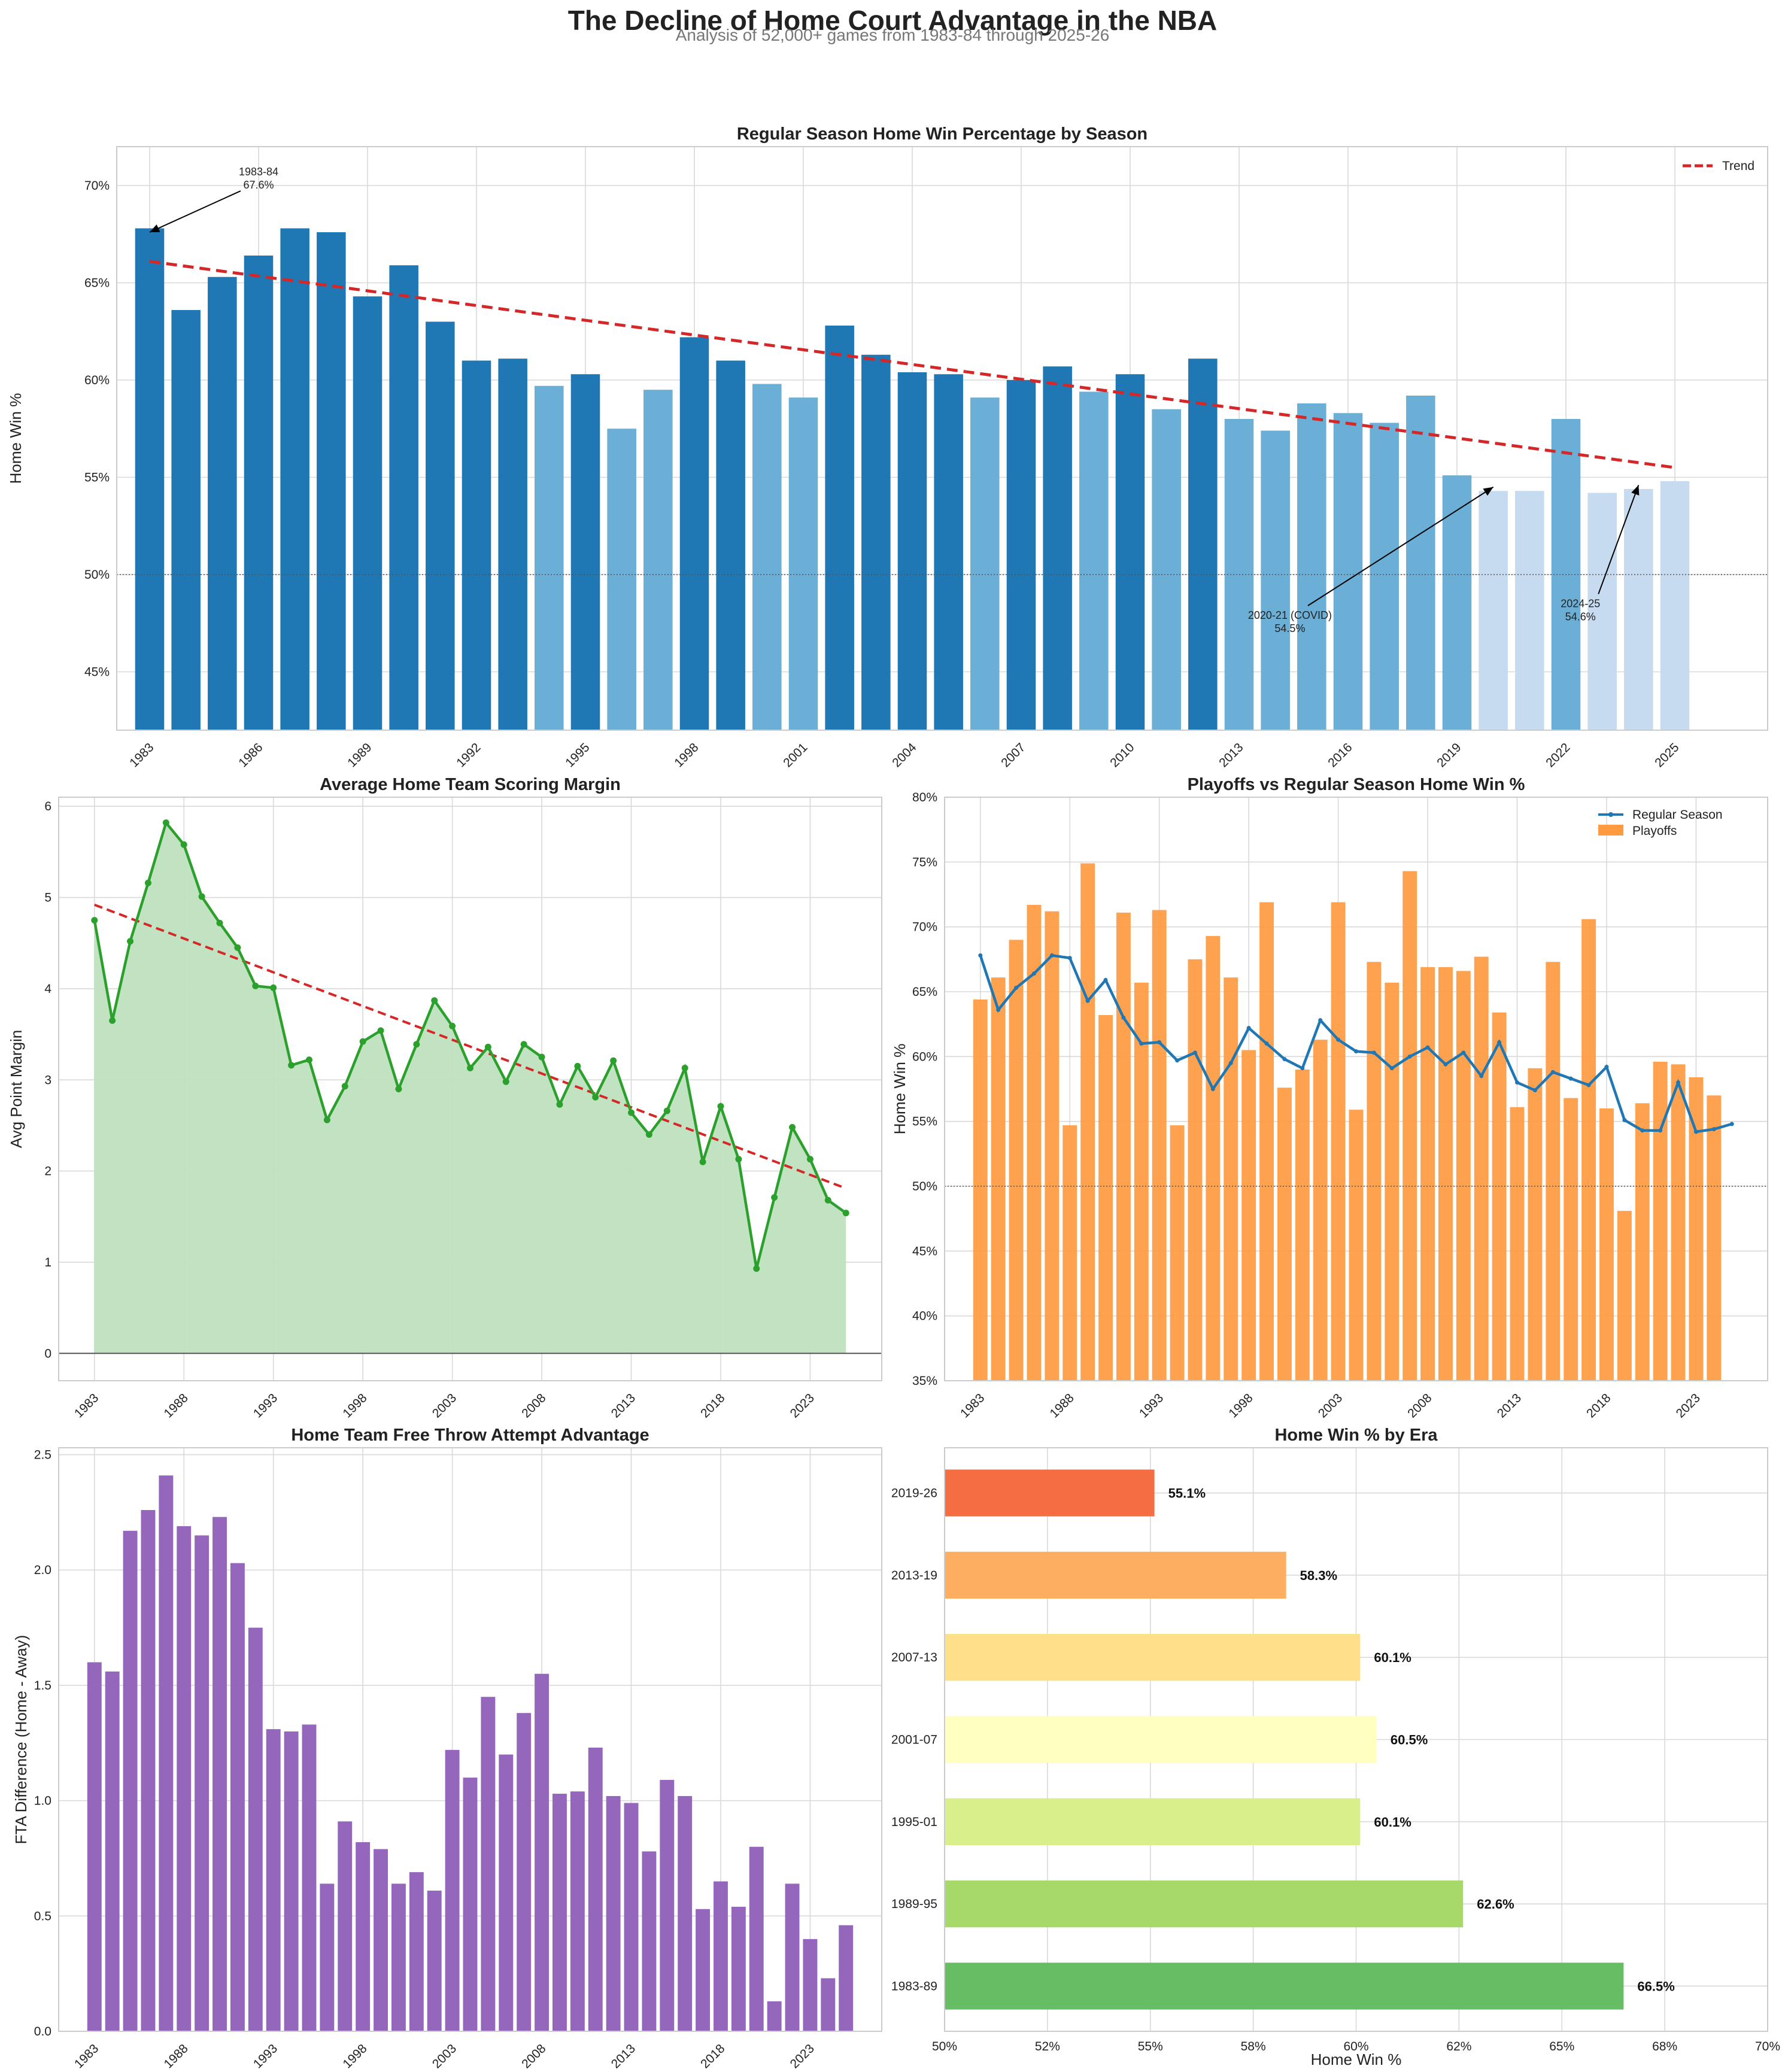  What do you see at coordinates (1713, 1130) in the screenshot?
I see `regular-season-line-point-2024` at bounding box center [1713, 1130].